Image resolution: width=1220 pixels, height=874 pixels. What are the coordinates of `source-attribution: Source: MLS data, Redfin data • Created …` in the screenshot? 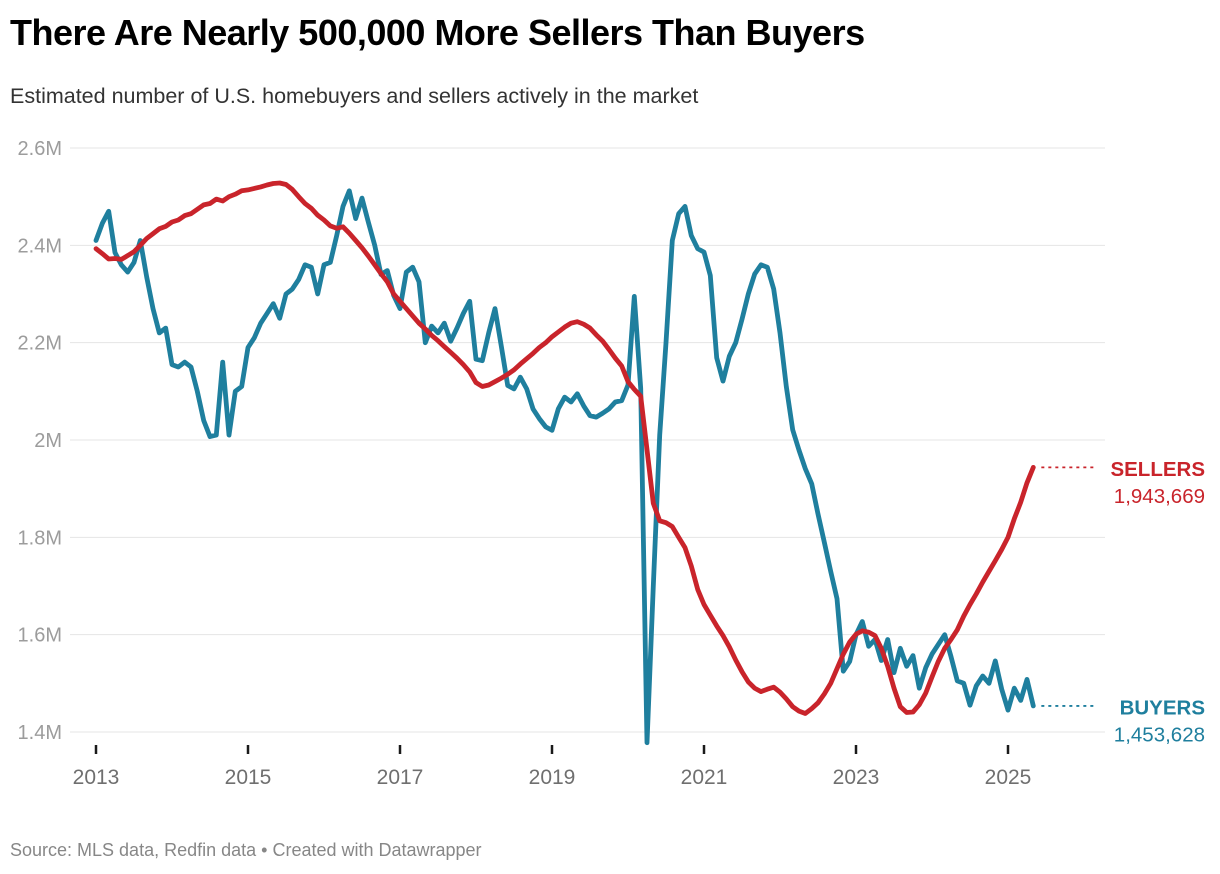 It's located at (246, 850).